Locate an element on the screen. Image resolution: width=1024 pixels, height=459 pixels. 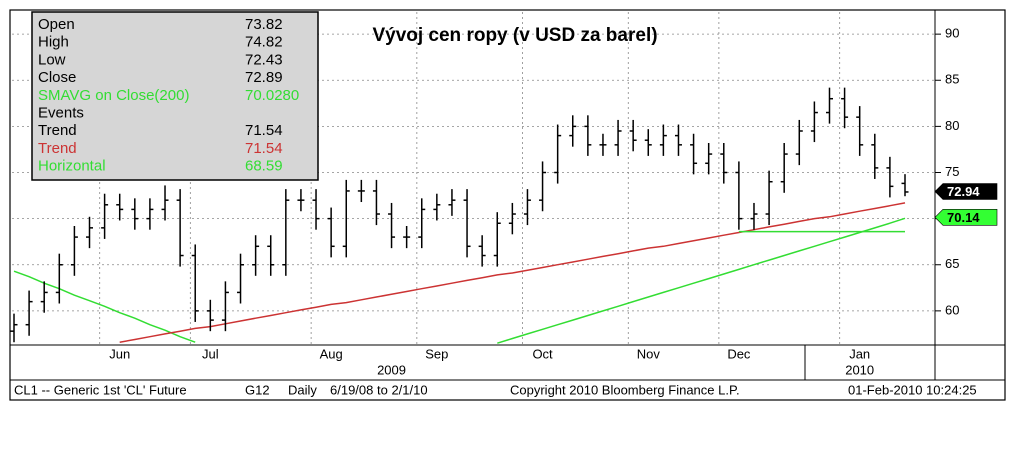
info-label: Horizontal is located at coordinates (72, 166).